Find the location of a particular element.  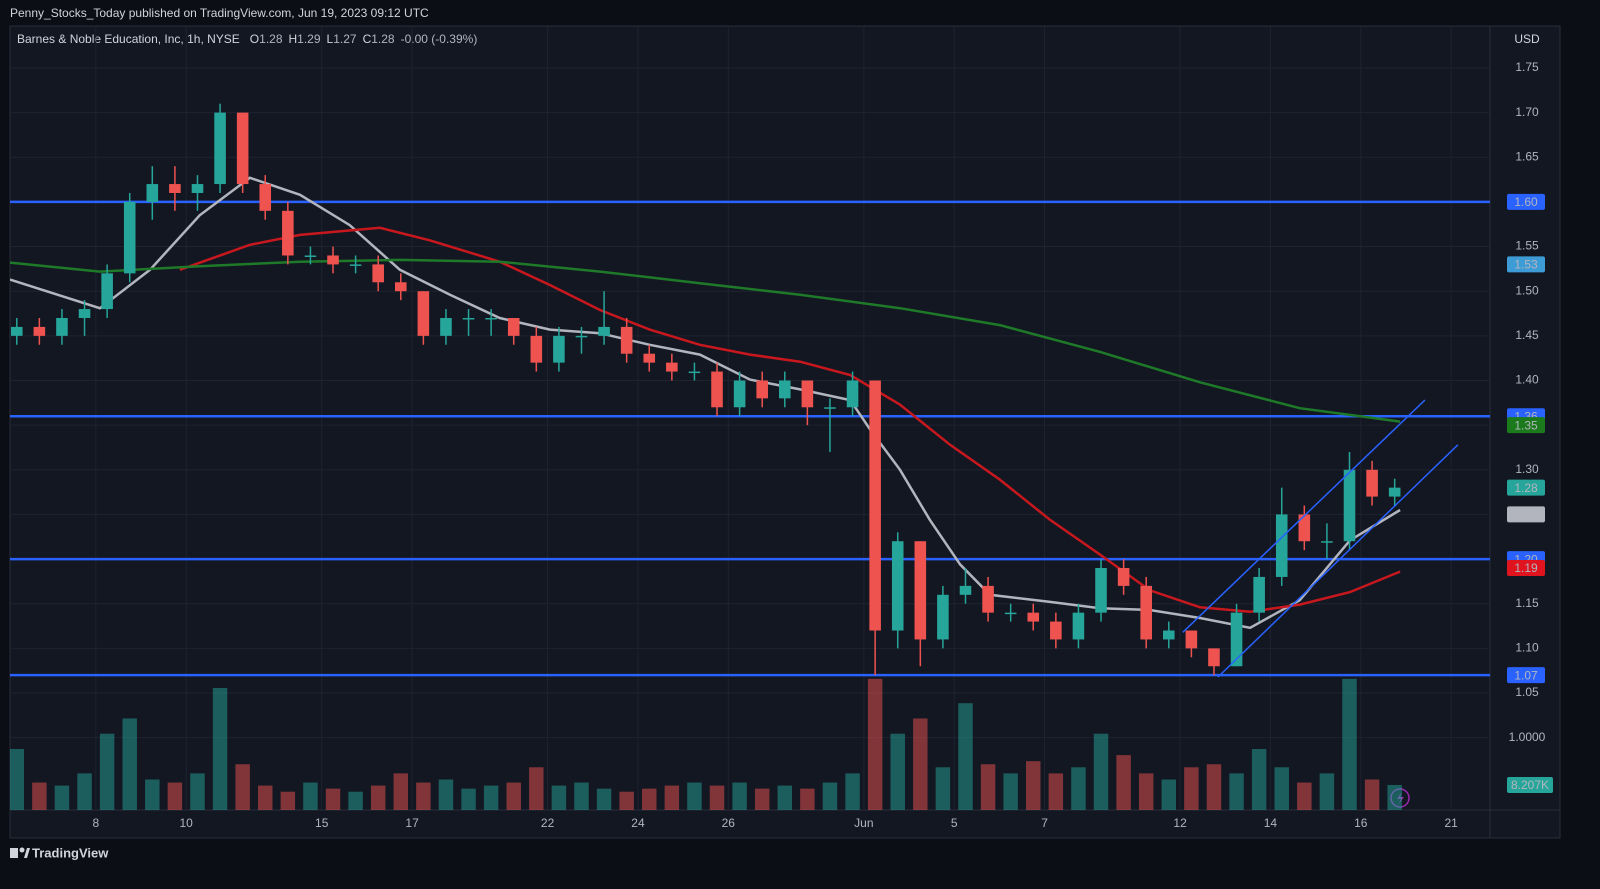

x-tick-label: 8 is located at coordinates (95, 823).